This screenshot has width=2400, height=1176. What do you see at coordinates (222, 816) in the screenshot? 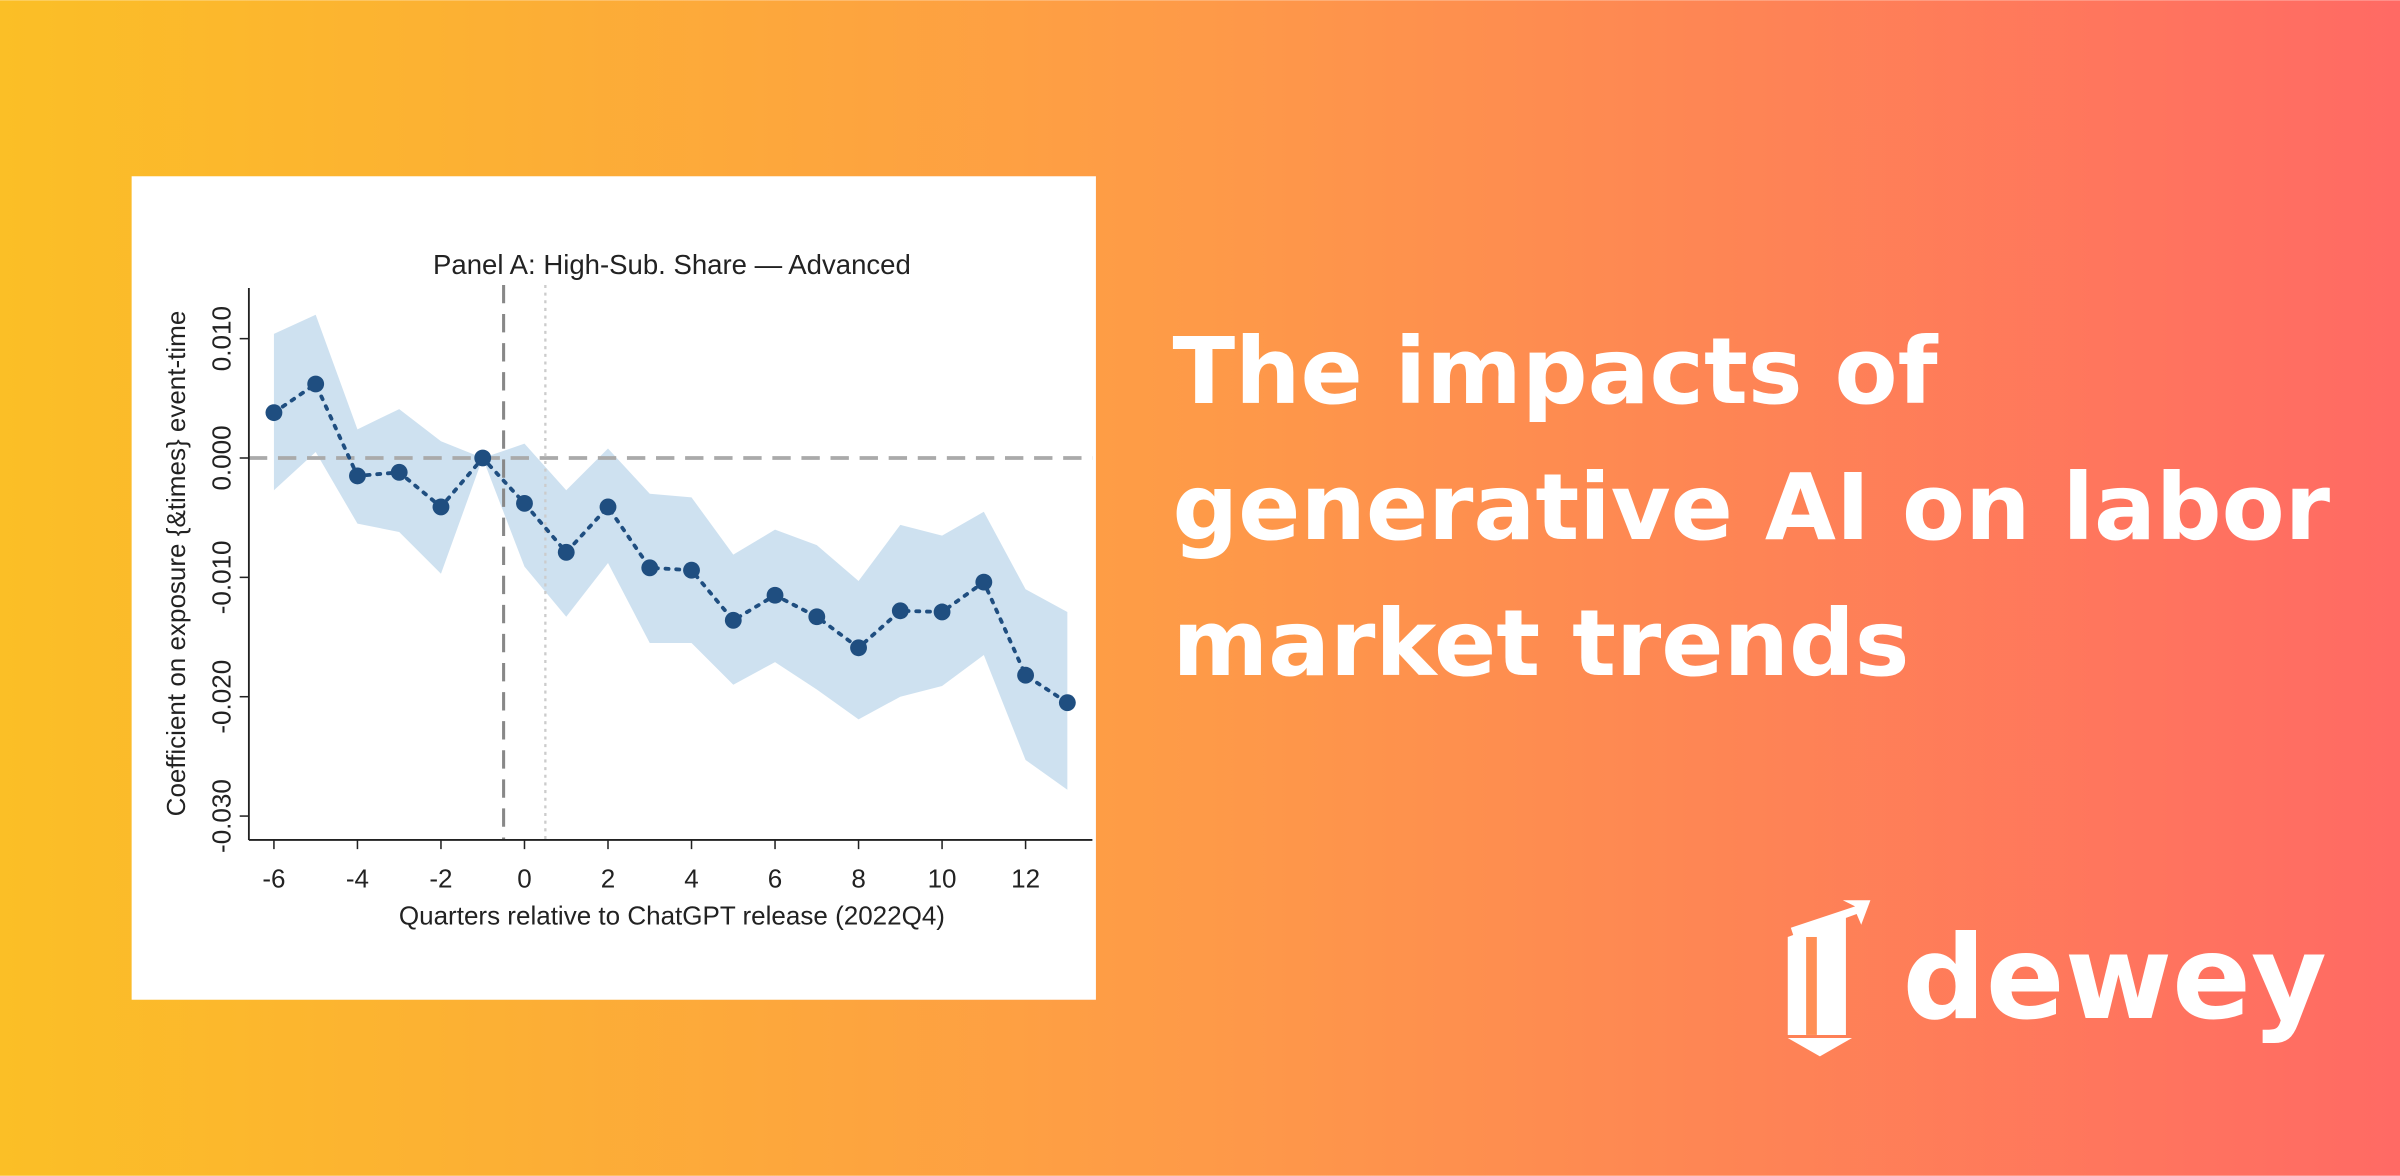
I see `y-tick-label: -0.030` at bounding box center [222, 816].